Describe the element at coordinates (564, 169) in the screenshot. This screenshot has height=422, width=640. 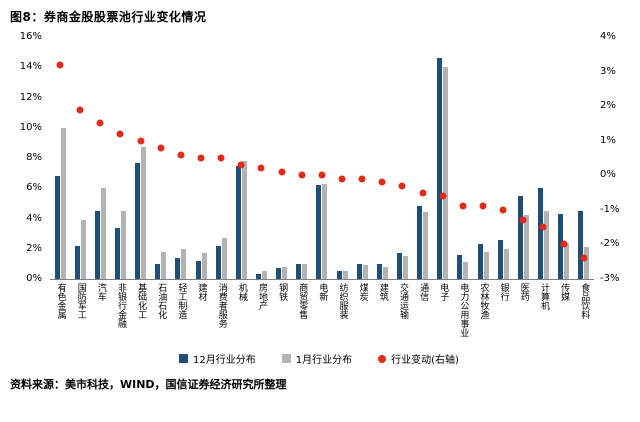
I see `category-group: 传媒` at that location.